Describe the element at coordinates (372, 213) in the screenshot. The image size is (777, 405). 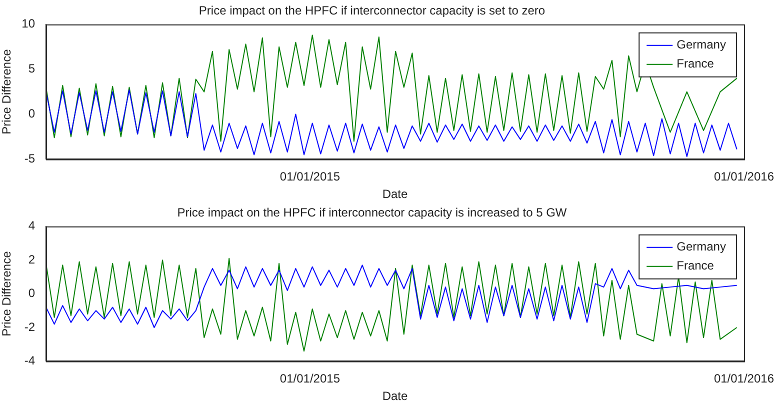
I see `chart-title: Price impact on the HPFC if interconnector capacity is increased to 5 GW` at that location.